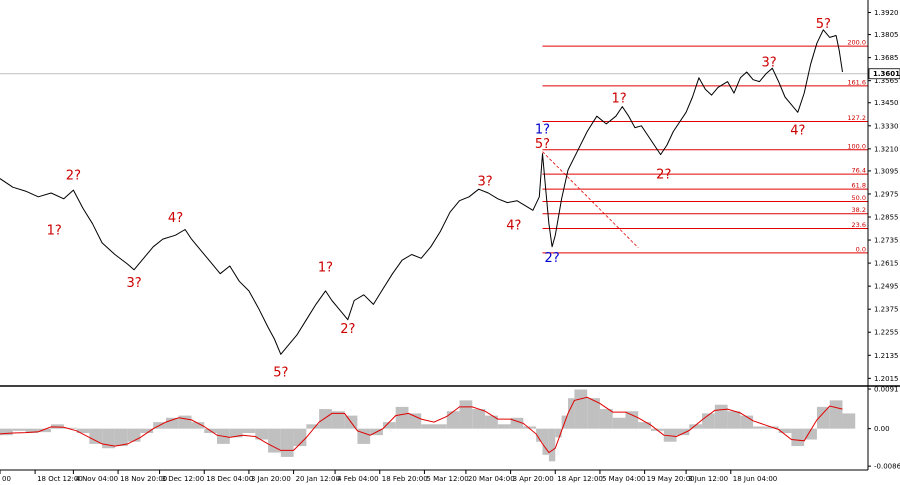 The image size is (900, 485). Describe the element at coordinates (143, 479) in the screenshot. I see `x-tick-label: 18 Nov 20:00` at that location.